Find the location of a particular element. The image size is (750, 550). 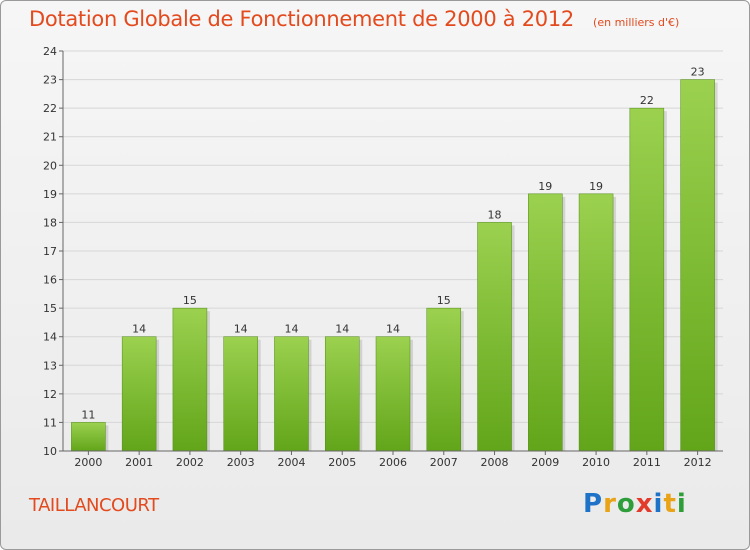

x-tick-label: 2006 is located at coordinates (393, 462).